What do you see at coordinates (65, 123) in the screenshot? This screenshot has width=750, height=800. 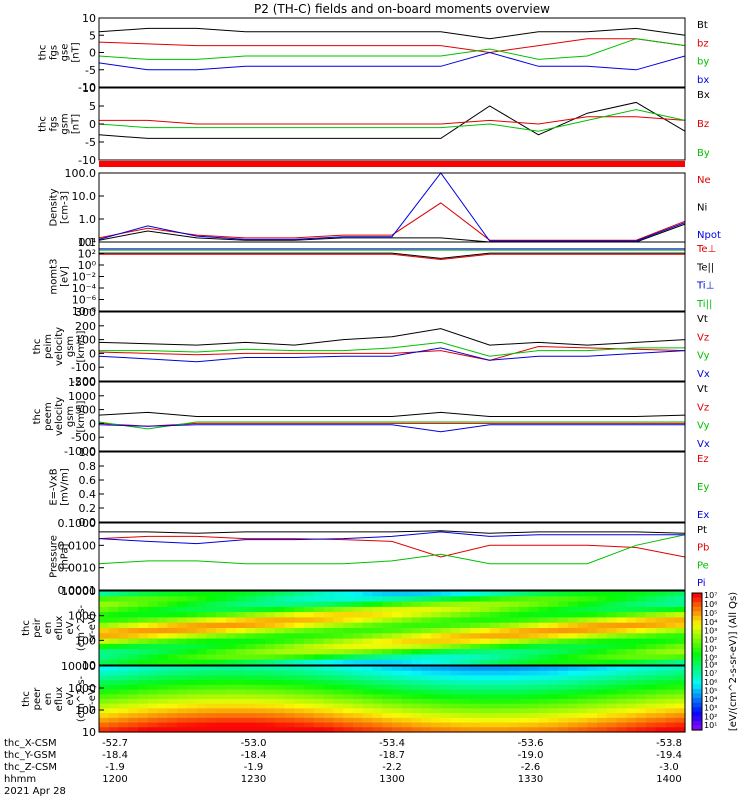 I see `y-axis-label: gsm` at bounding box center [65, 123].